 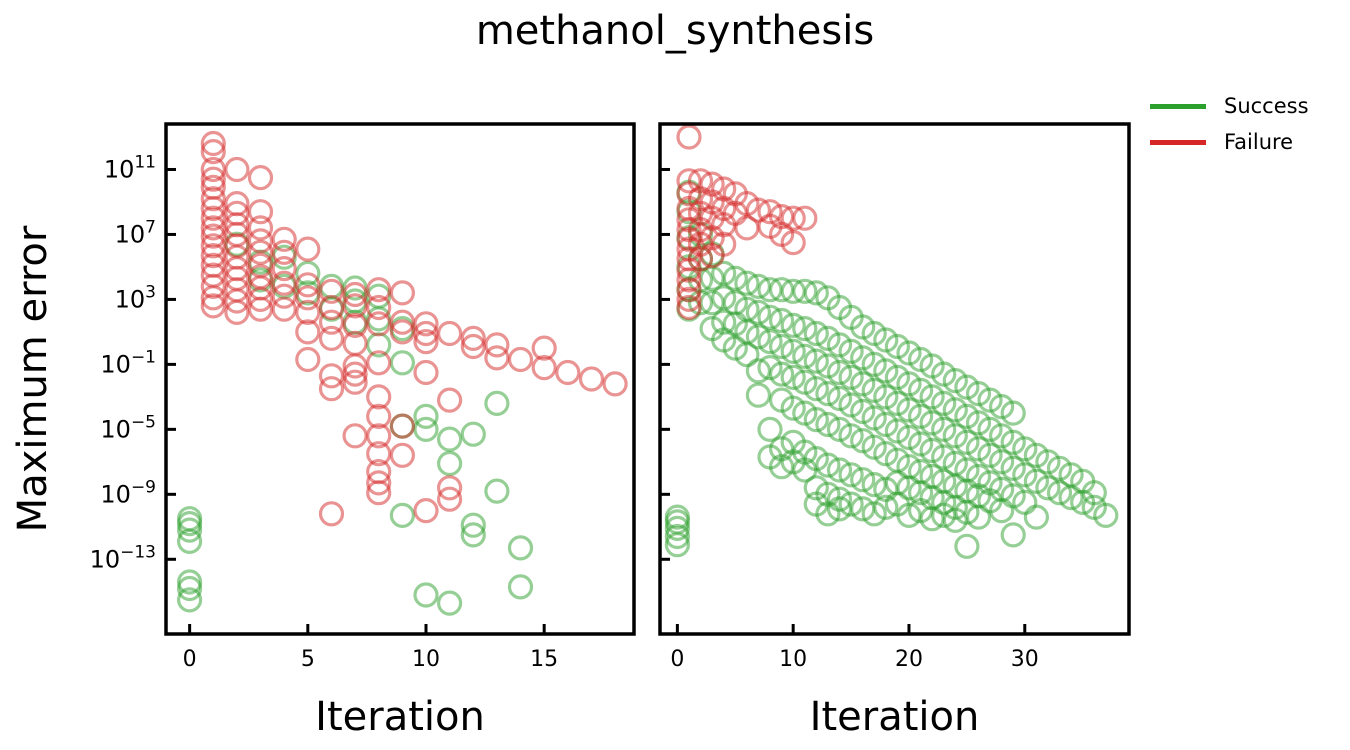 I want to click on legend-label-success: Success, so click(x=1266, y=106).